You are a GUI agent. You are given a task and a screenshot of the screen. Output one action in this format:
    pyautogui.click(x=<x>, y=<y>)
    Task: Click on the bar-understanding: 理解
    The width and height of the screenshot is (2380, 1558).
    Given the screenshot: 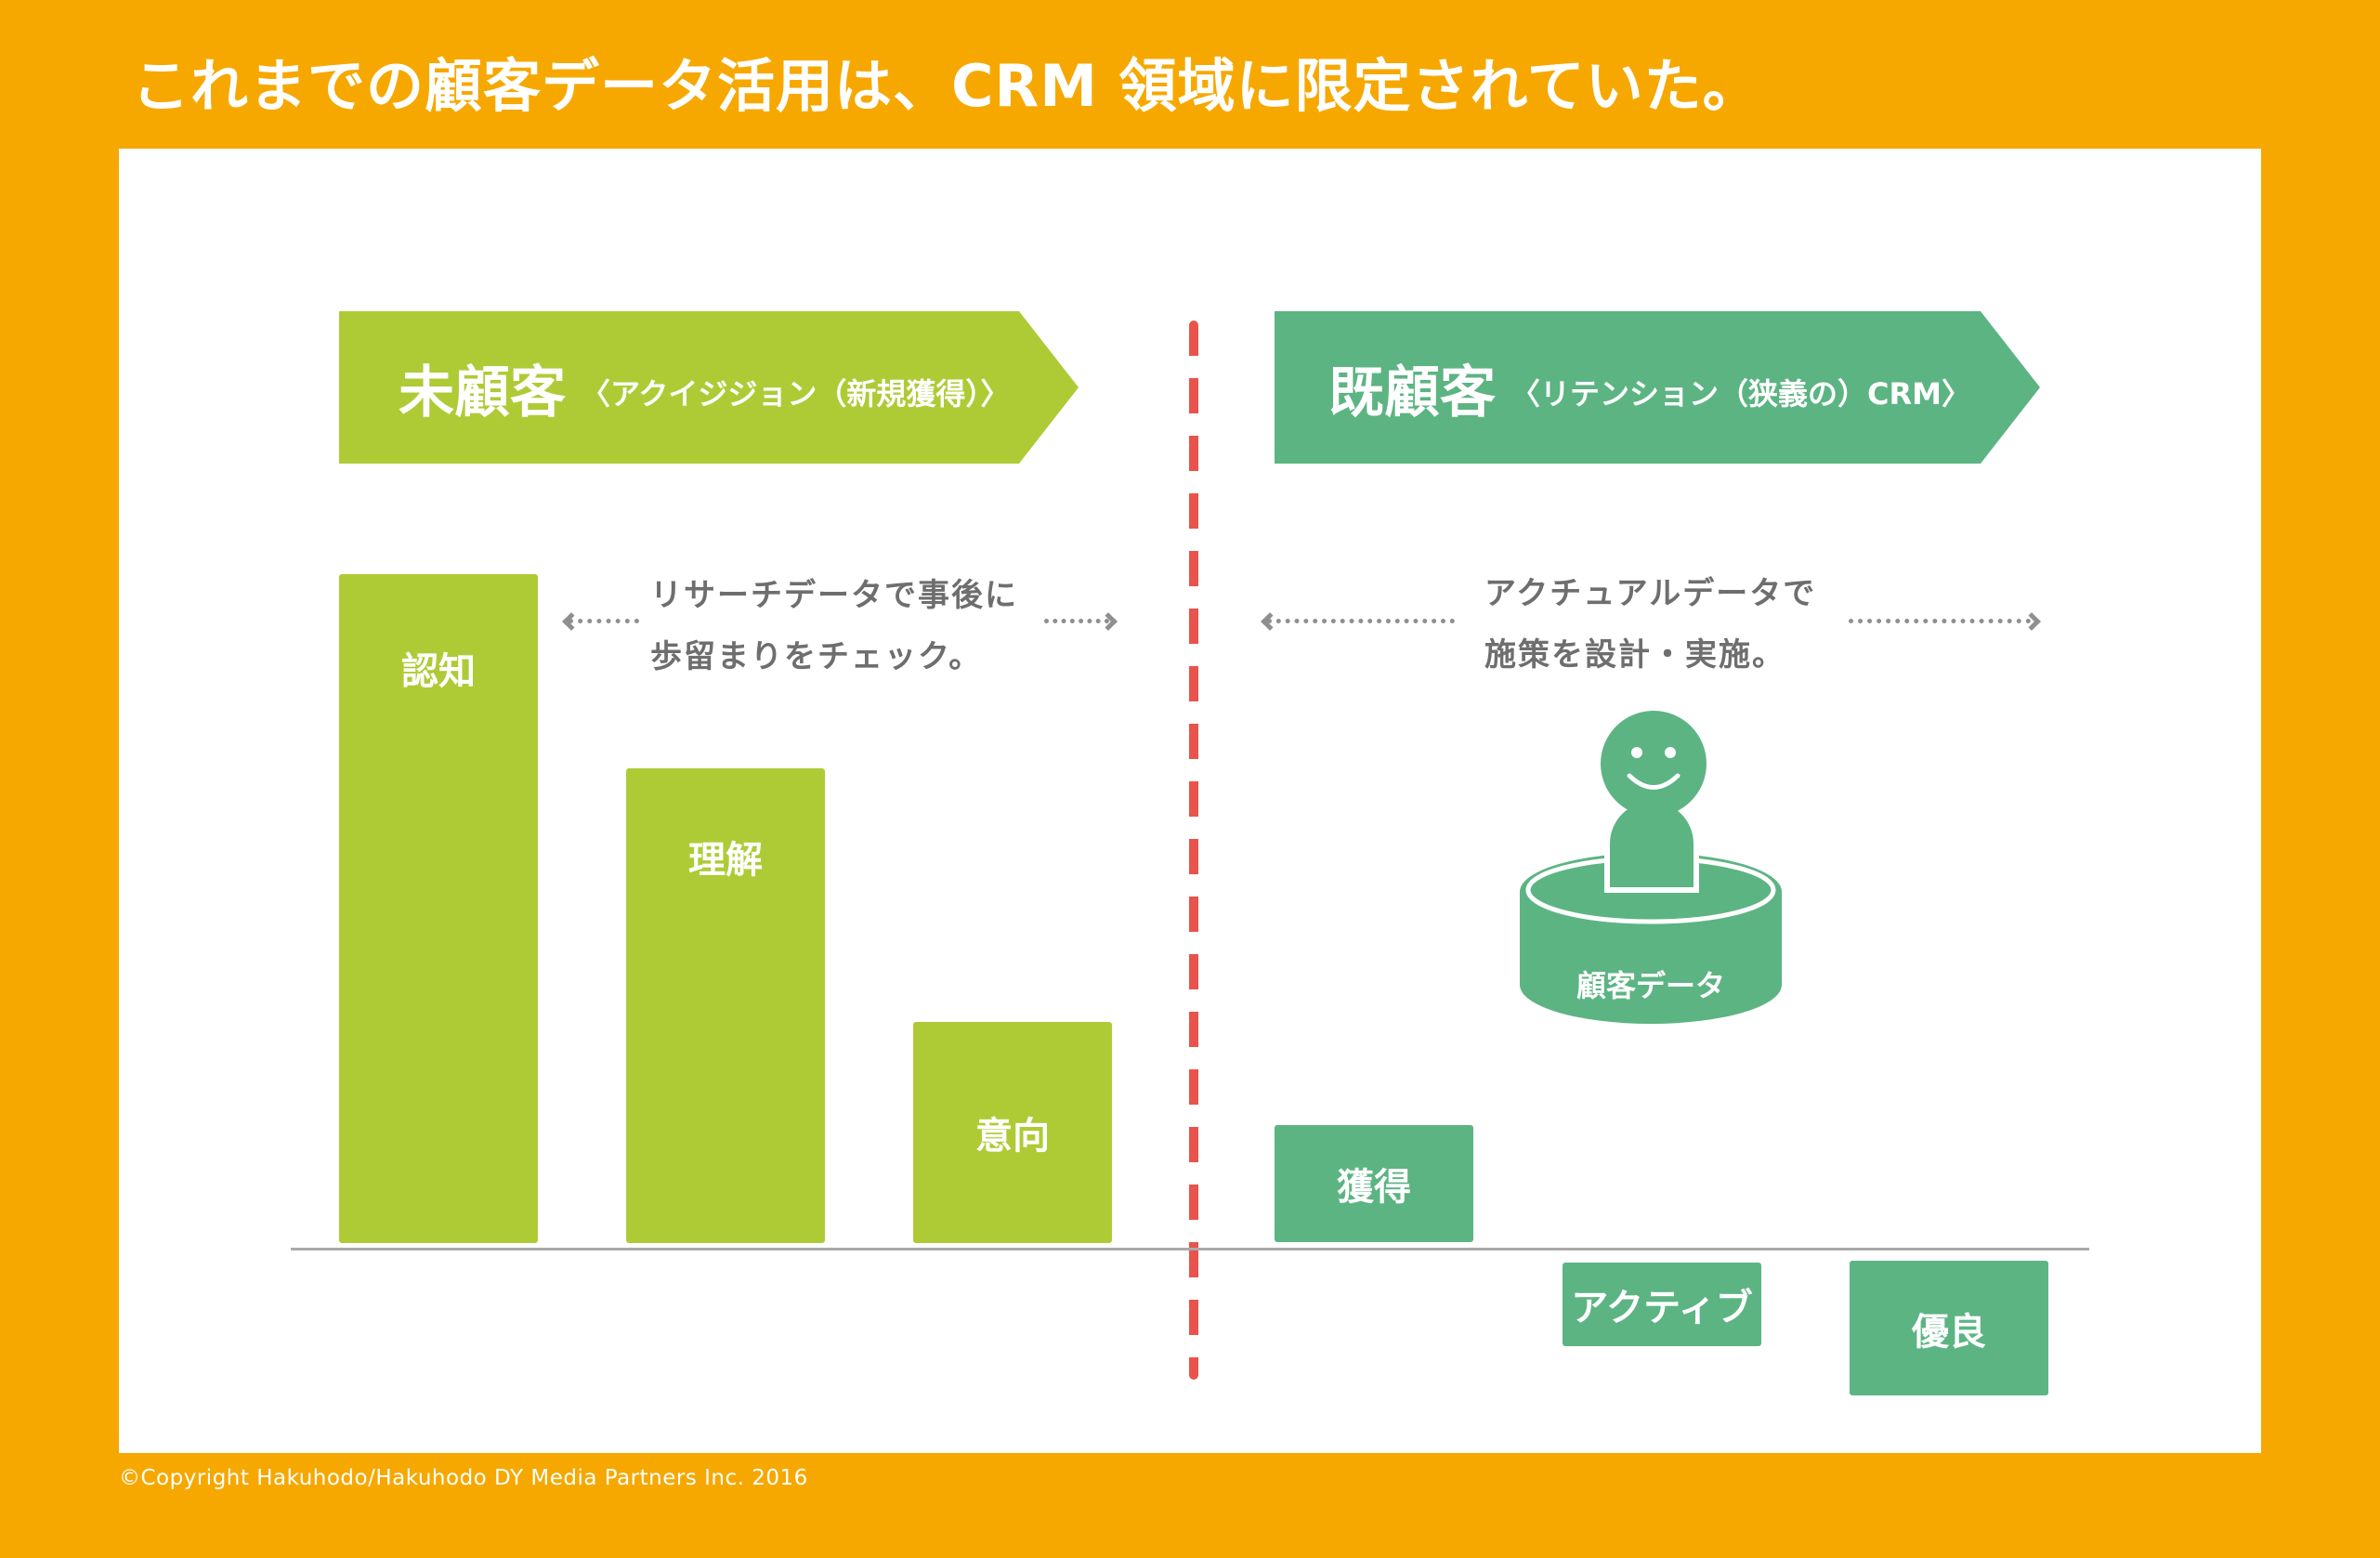 What is the action you would take?
    pyautogui.click(x=725, y=1006)
    